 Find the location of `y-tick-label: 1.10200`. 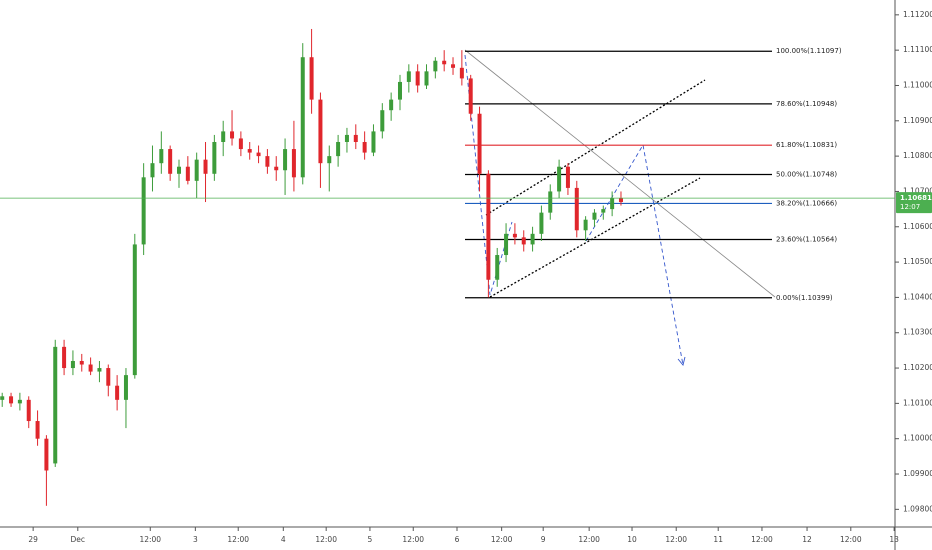

y-tick-label: 1.10200 is located at coordinates (917, 367).